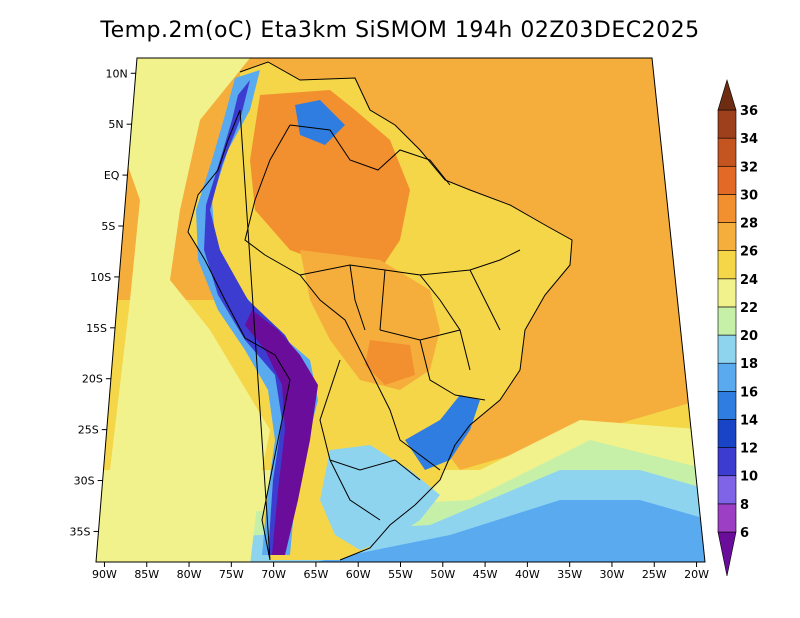 The width and height of the screenshot is (800, 618). What do you see at coordinates (569, 574) in the screenshot?
I see `lon-tick-label: 35W` at bounding box center [569, 574].